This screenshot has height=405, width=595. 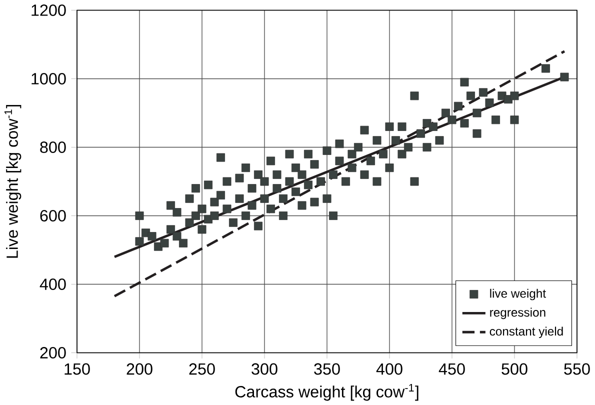 I want to click on y-axis-title: Live weight [kg cow$^{-1}$], so click(x=13, y=181).